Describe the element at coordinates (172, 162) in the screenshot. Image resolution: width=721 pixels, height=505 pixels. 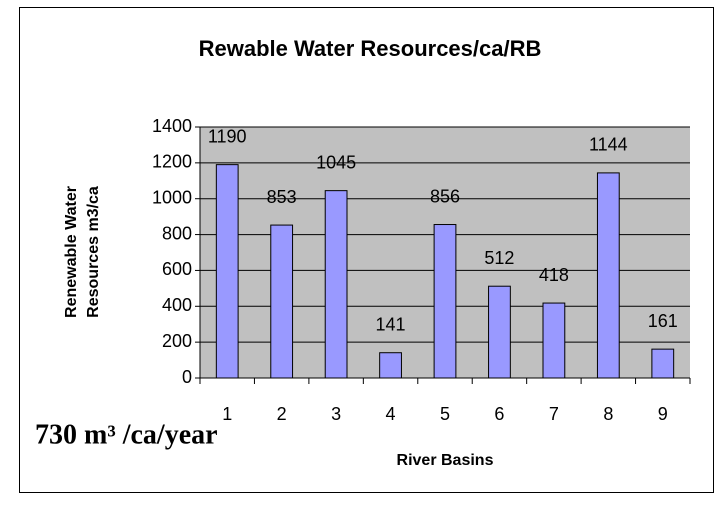
I see `y-tick-label: 1200` at that location.